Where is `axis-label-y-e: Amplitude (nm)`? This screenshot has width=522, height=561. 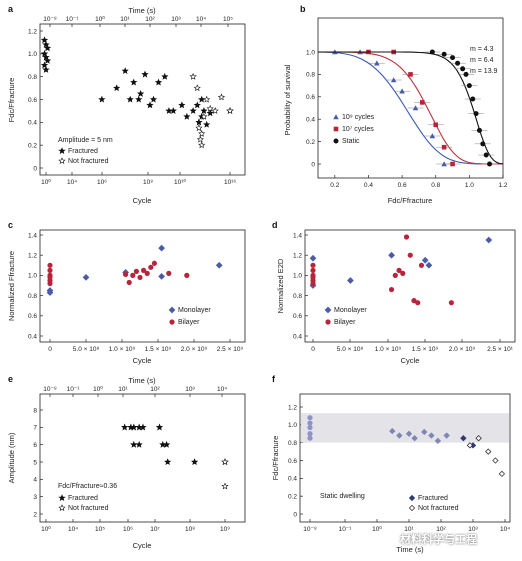 axis-label-y-e: Amplitude (nm) is located at coordinates (11, 457).